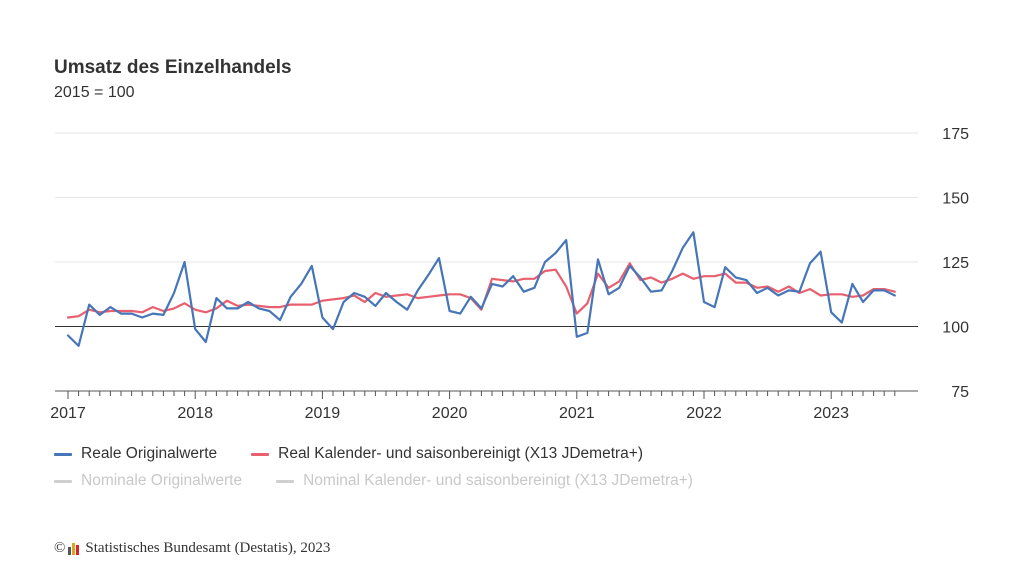  I want to click on x-tick-label-2018: 2018, so click(195, 413).